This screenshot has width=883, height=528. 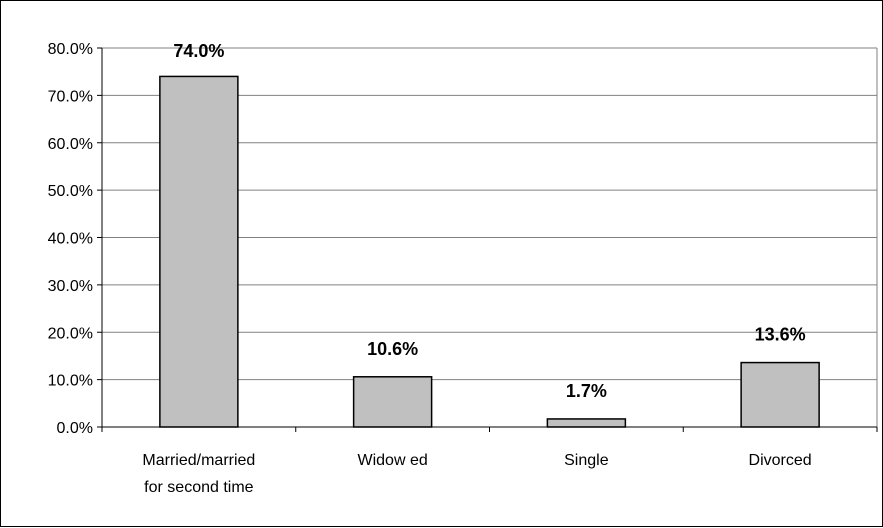 I want to click on data-label: 74.0%, so click(x=198, y=51).